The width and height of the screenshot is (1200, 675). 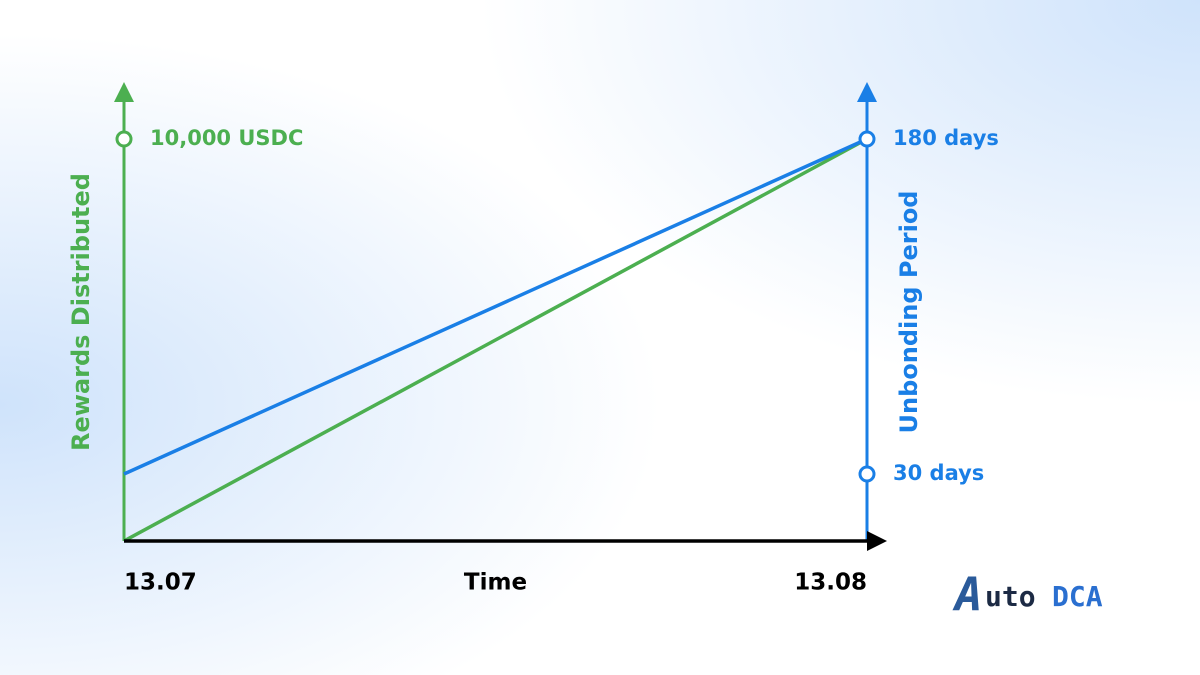 I want to click on logo-text: uto, so click(x=1010, y=596).